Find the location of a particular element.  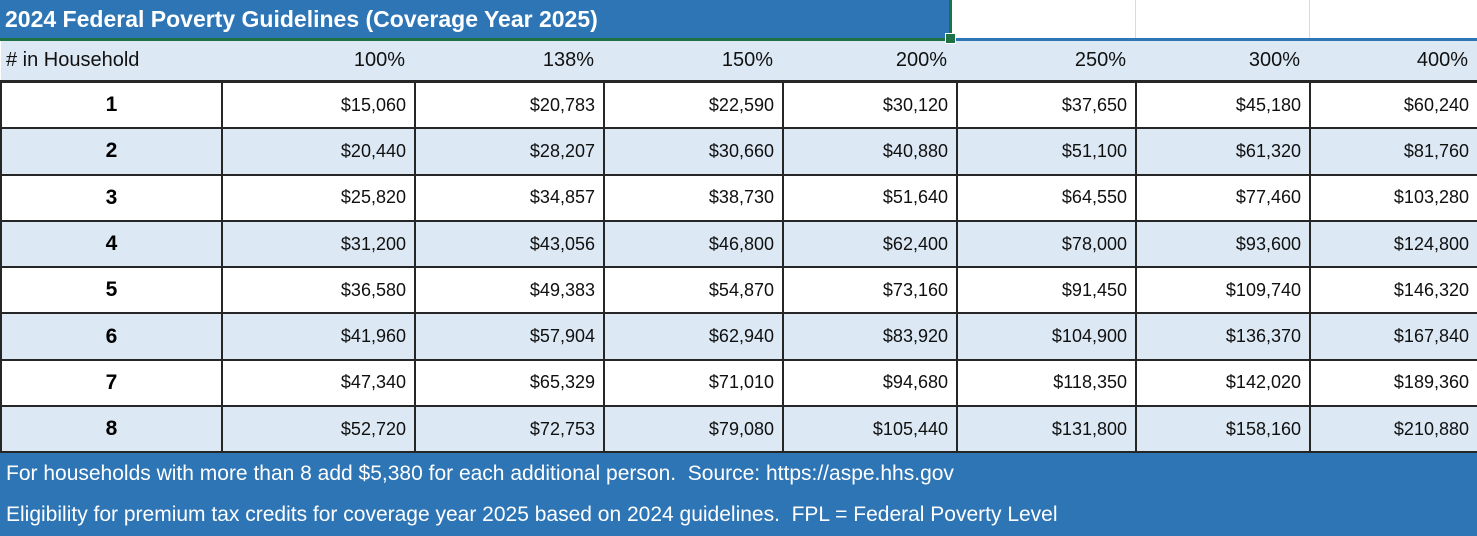

income-value-cell: $103,280 is located at coordinates (1393, 197).